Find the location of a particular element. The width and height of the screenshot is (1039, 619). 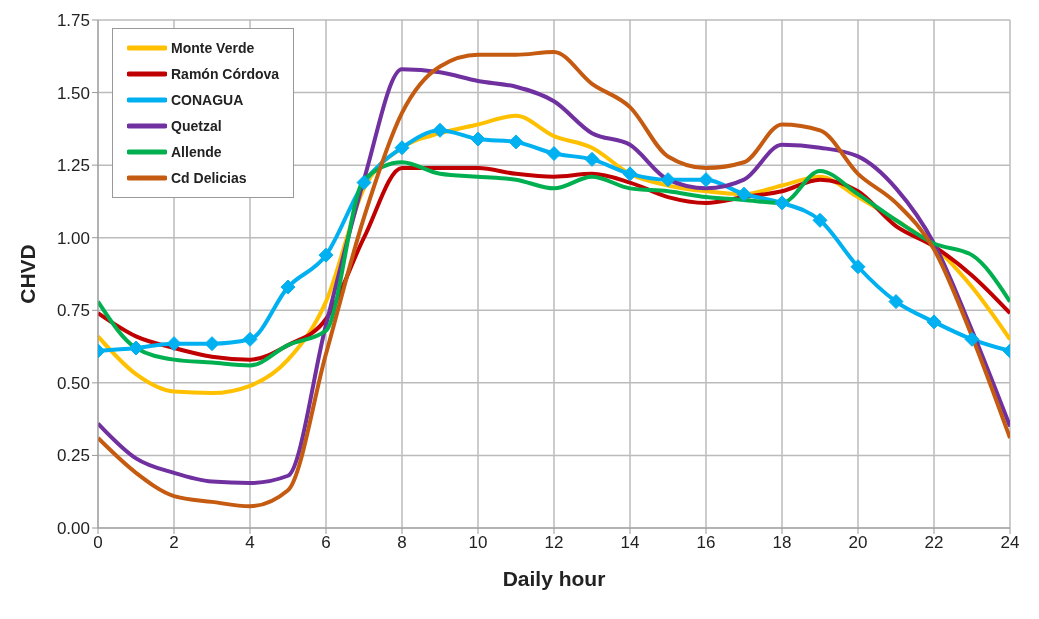

x-tick-label: 14 is located at coordinates (630, 543).